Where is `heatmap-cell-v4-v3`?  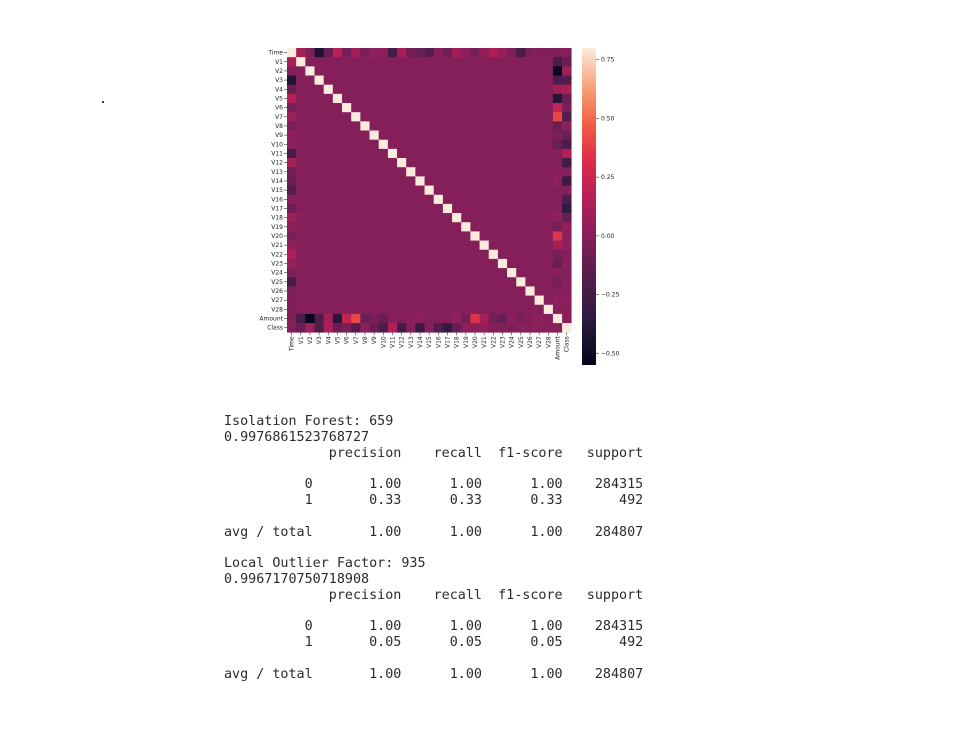
heatmap-cell-v4-v3 is located at coordinates (319, 89).